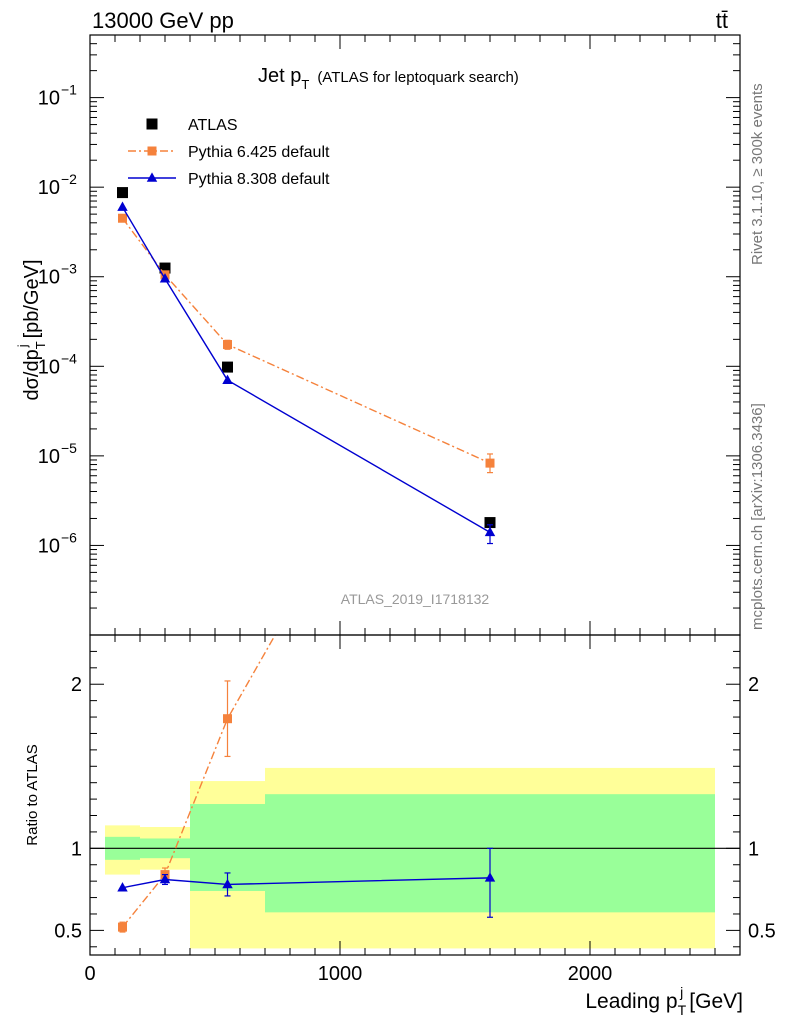  I want to click on main-ytick-exponent: −3, so click(69, 269).